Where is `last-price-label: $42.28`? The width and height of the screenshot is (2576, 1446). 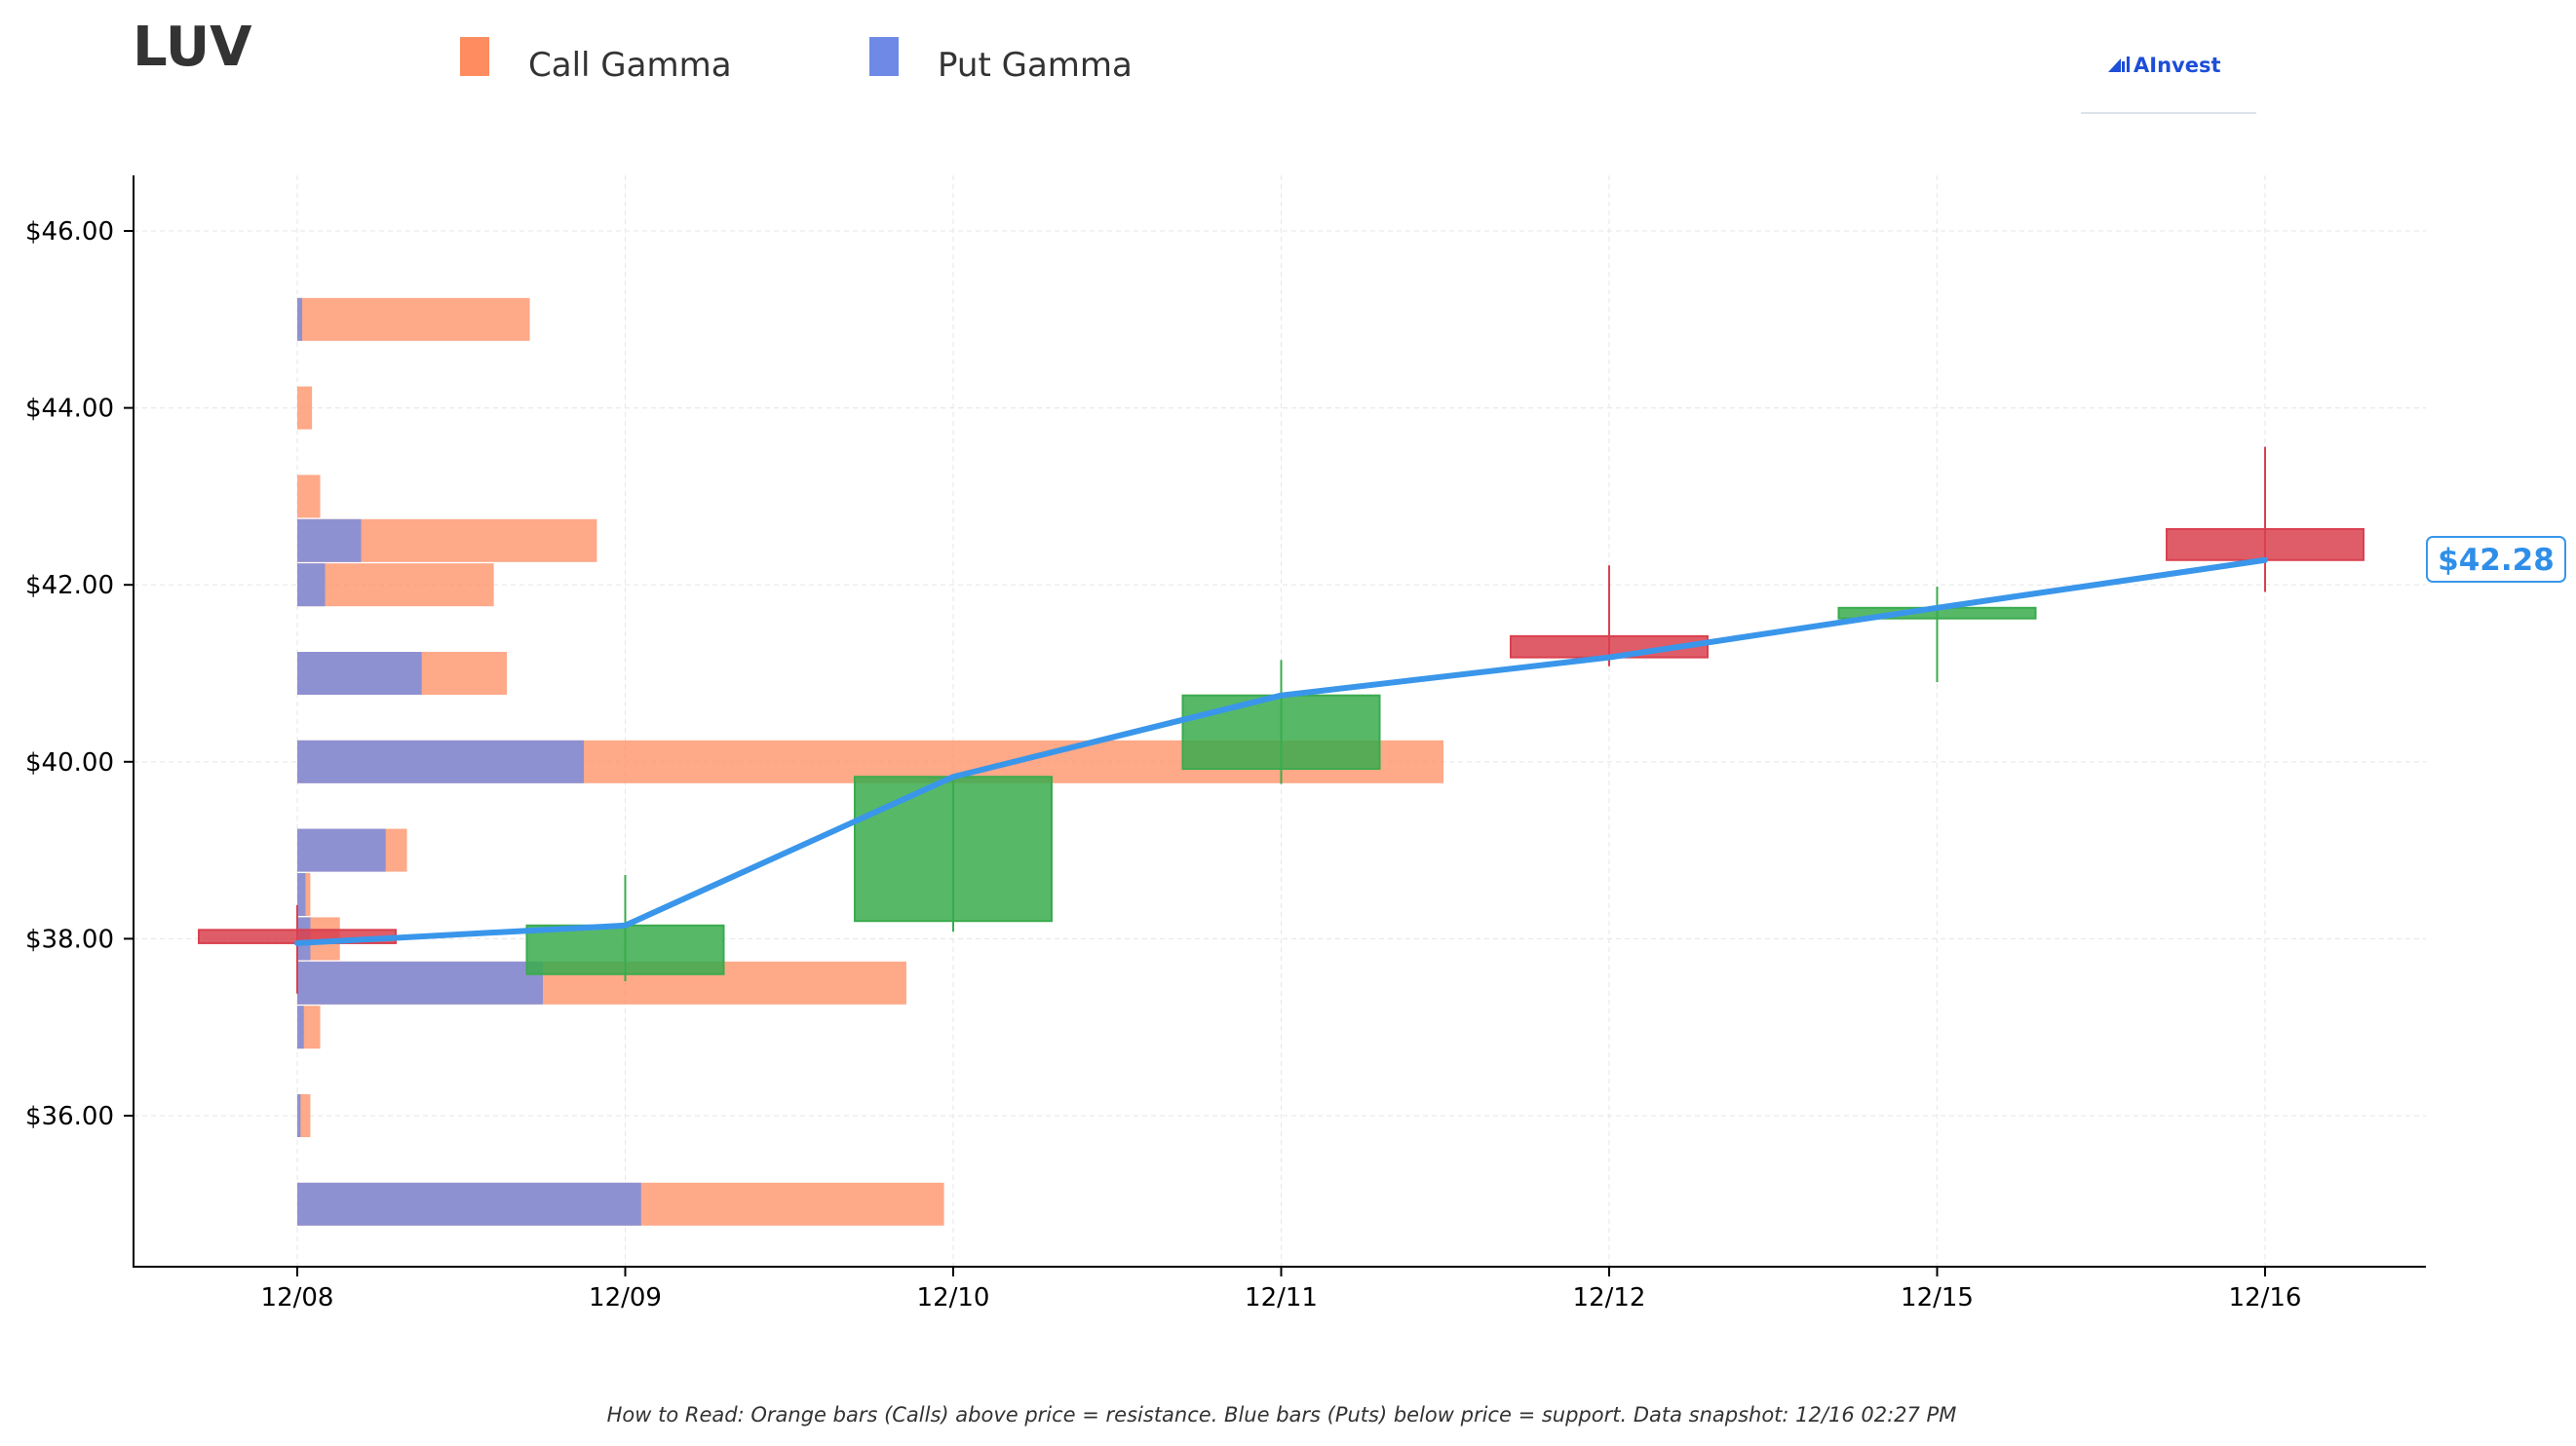 last-price-label: $42.28 is located at coordinates (2496, 560).